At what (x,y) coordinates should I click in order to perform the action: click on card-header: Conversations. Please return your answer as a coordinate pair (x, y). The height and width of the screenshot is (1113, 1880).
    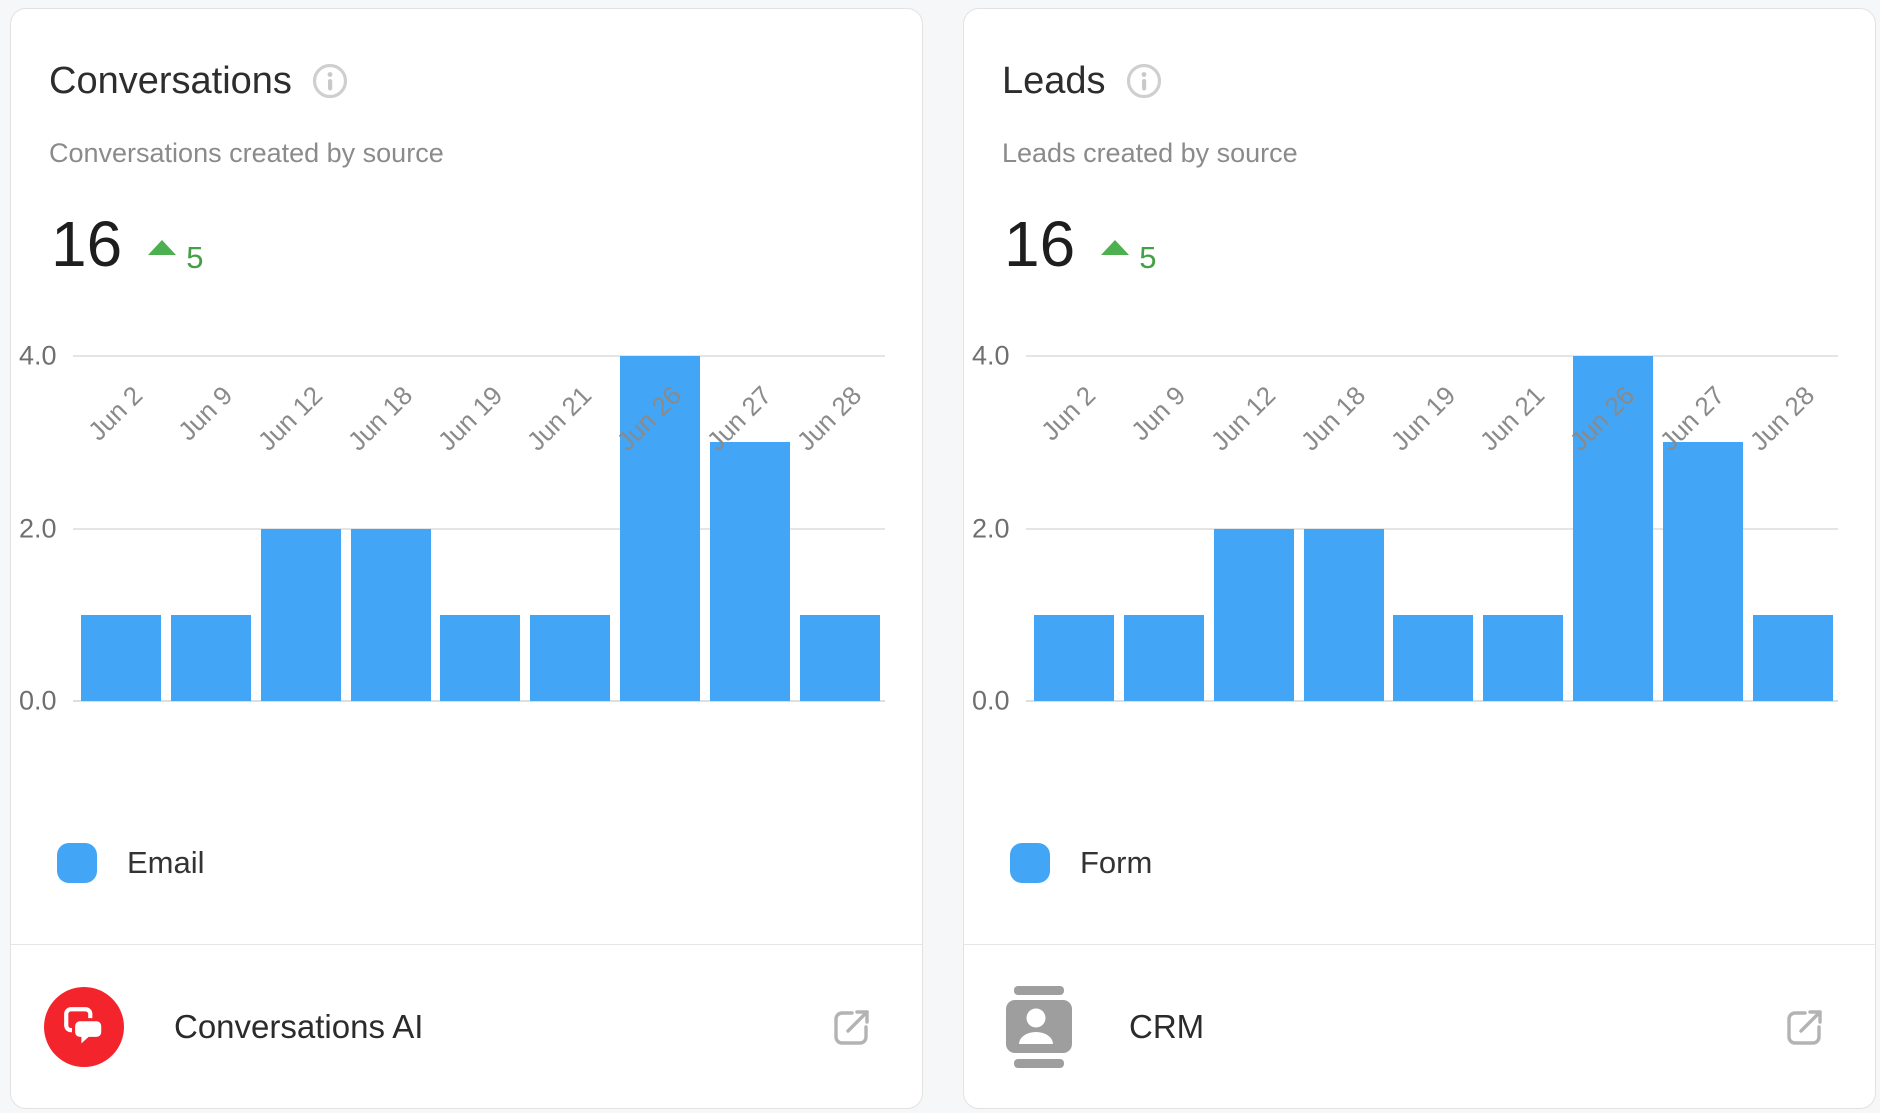
    Looking at the image, I should click on (198, 81).